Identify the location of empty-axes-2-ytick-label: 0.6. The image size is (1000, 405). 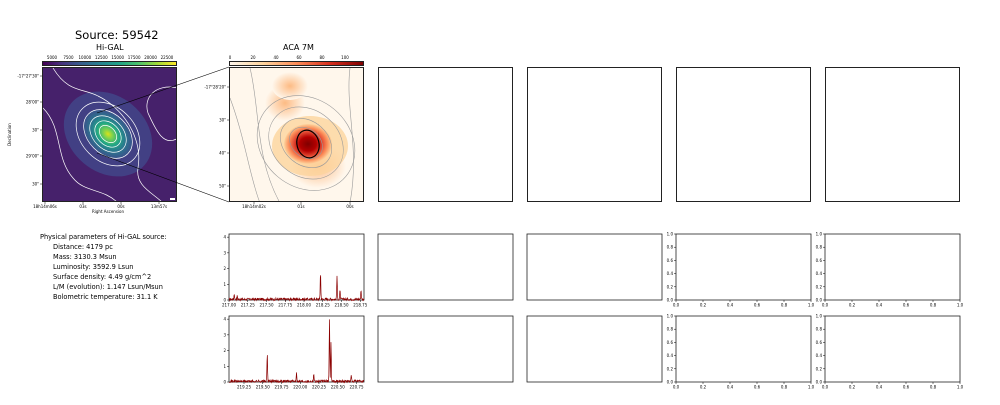
(819, 260).